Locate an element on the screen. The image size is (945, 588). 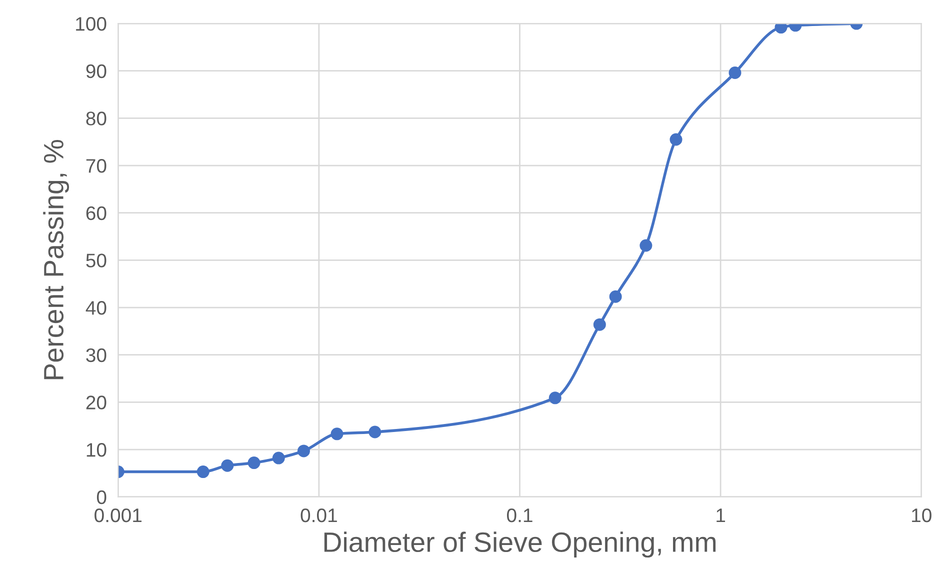
y-tick-label: 60 is located at coordinates (96, 213).